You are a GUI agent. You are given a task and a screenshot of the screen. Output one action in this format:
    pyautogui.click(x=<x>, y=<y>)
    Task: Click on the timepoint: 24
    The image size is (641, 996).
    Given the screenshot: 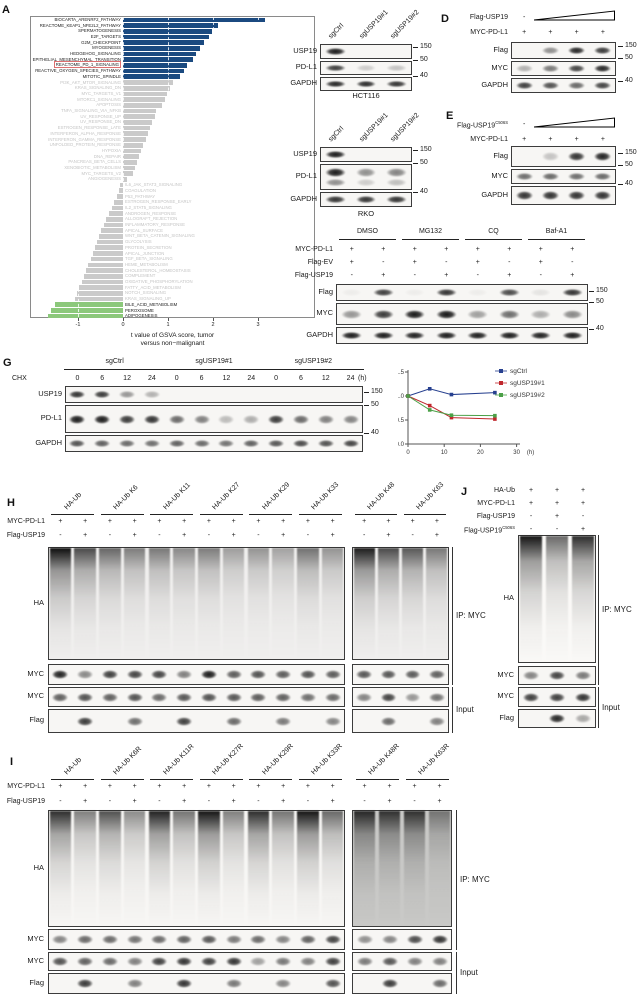 What is the action you would take?
    pyautogui.click(x=251, y=378)
    